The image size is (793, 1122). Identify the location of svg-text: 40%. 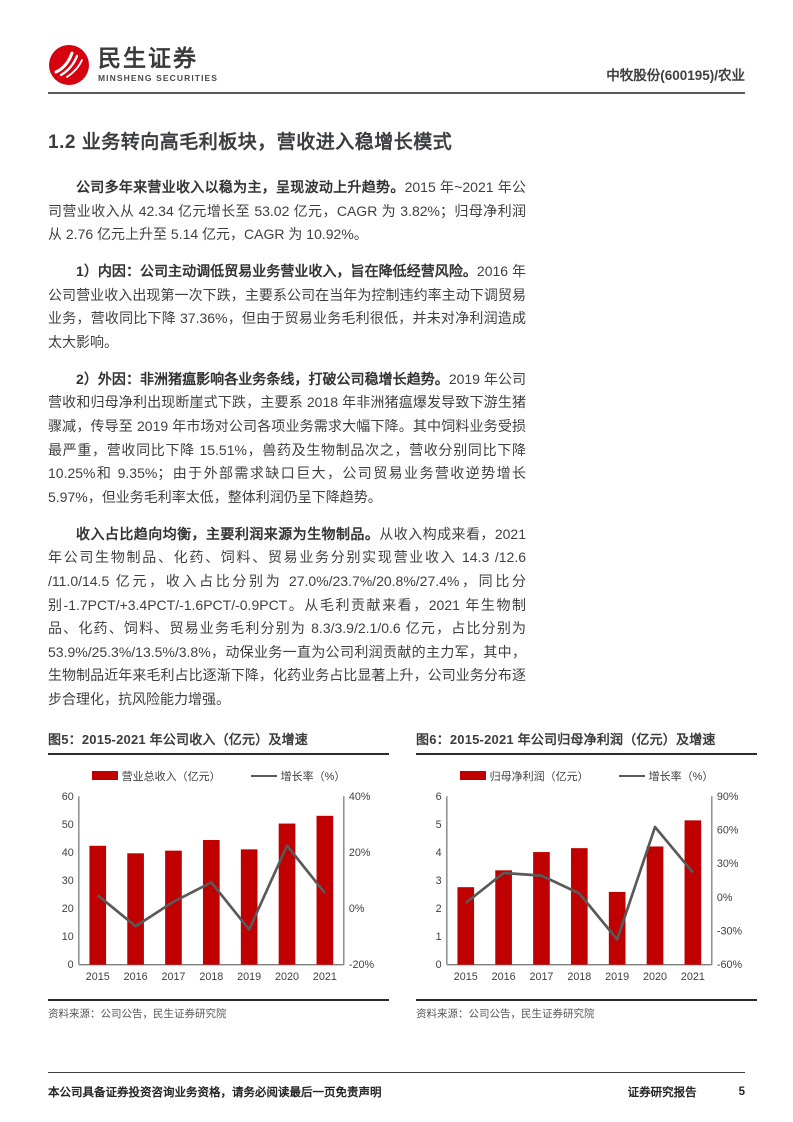
(360, 797).